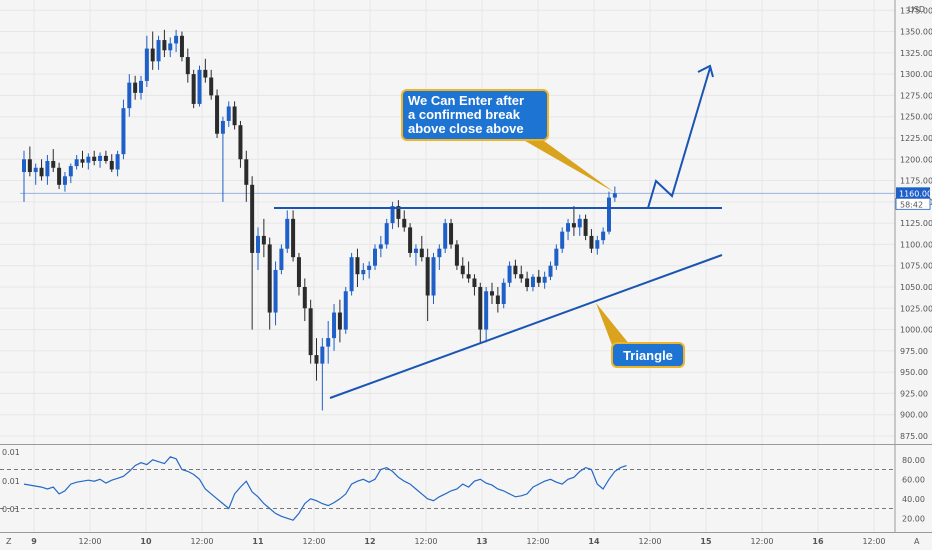 The height and width of the screenshot is (550, 932). I want to click on time-tick-label: 10, so click(146, 541).